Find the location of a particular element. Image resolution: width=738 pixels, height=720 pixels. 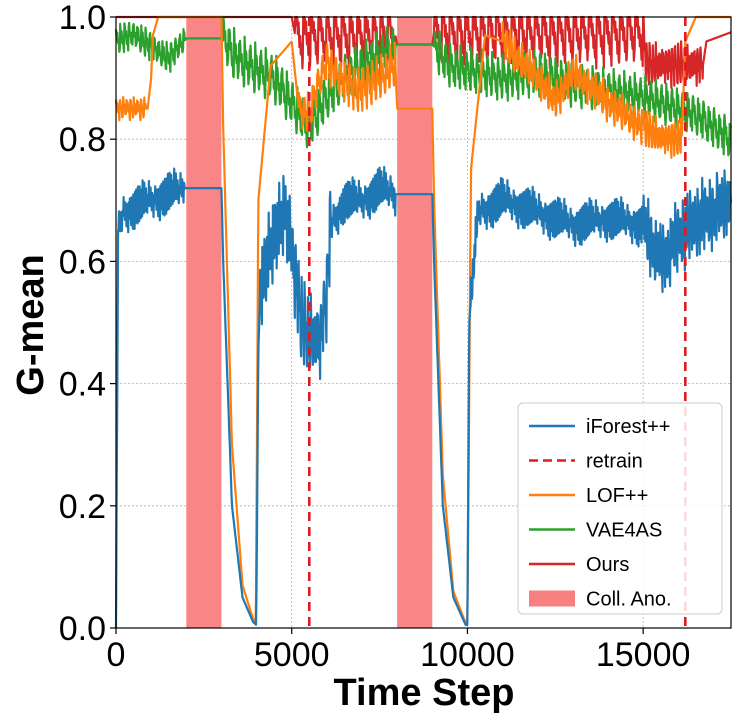

x-tick-label: 0 is located at coordinates (116, 655).